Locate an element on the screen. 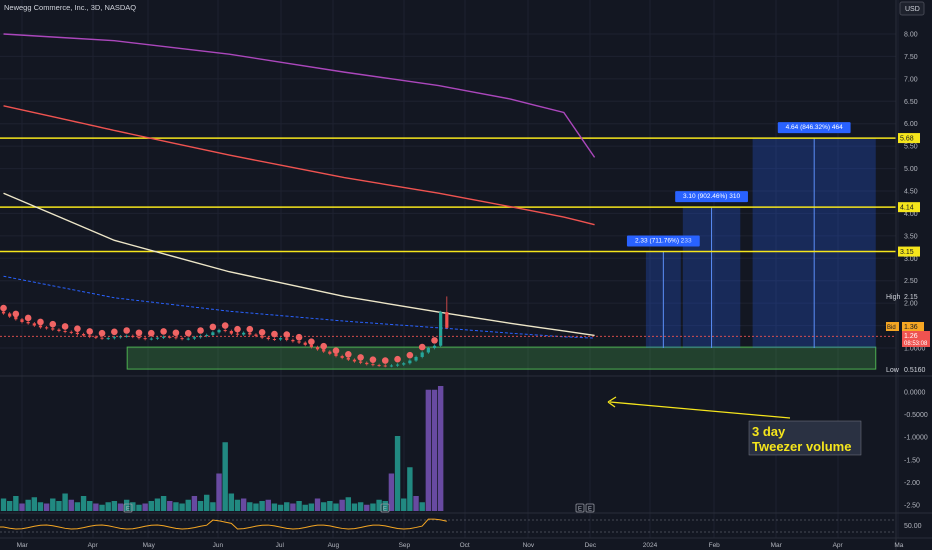 The height and width of the screenshot is (550, 932). symbol-title: Newegg Commerce, Inc., 3D, NASDAQ is located at coordinates (70, 7).